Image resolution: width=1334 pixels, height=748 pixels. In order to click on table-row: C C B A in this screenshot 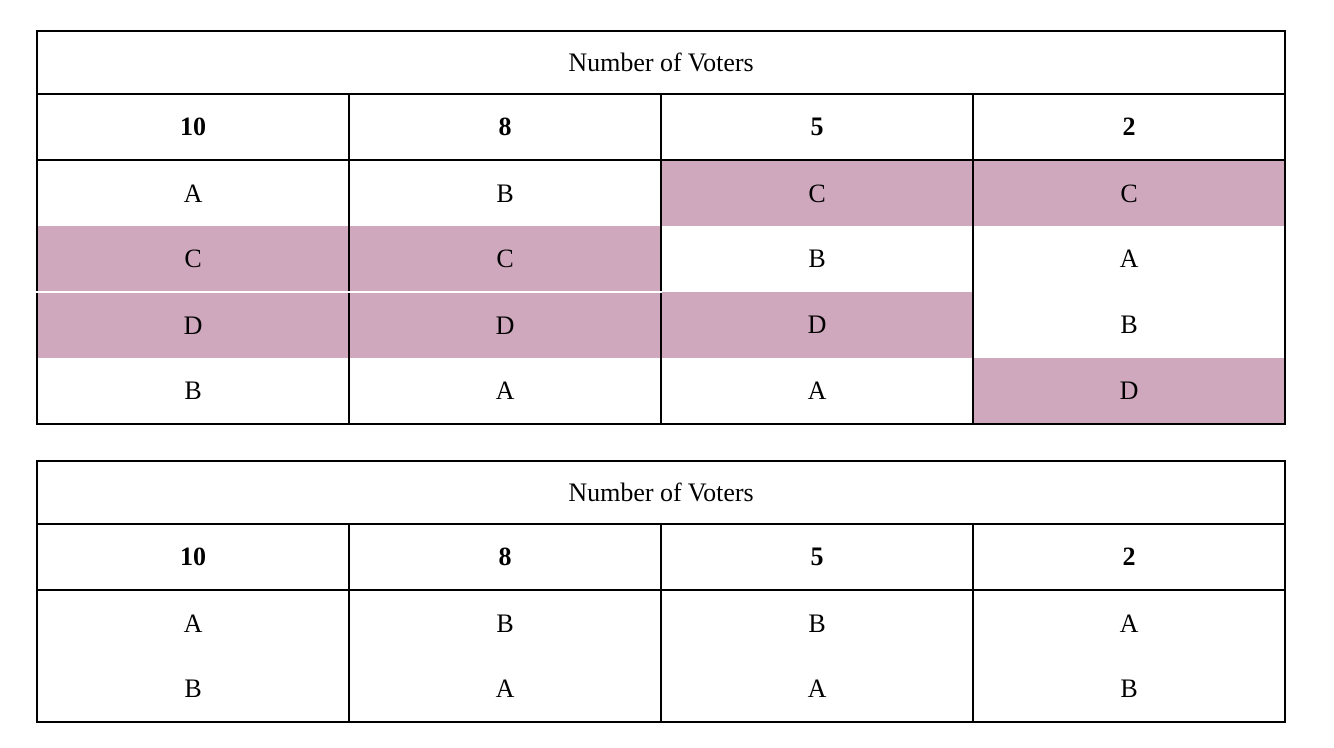, I will do `click(661, 259)`.